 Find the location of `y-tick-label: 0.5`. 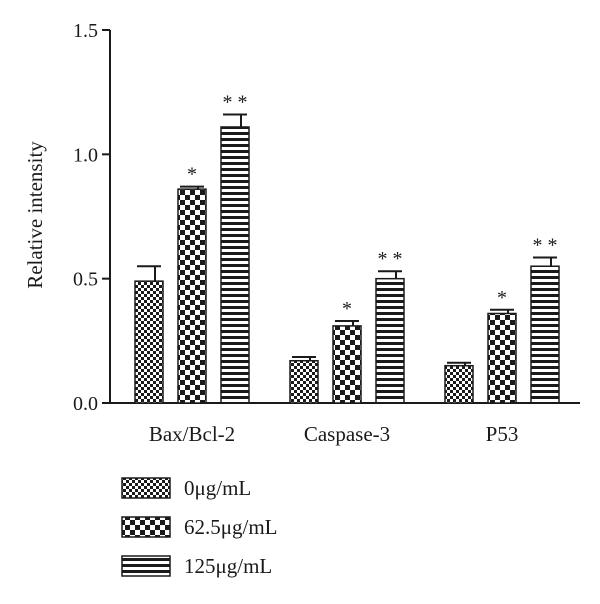

y-tick-label: 0.5 is located at coordinates (85, 280).